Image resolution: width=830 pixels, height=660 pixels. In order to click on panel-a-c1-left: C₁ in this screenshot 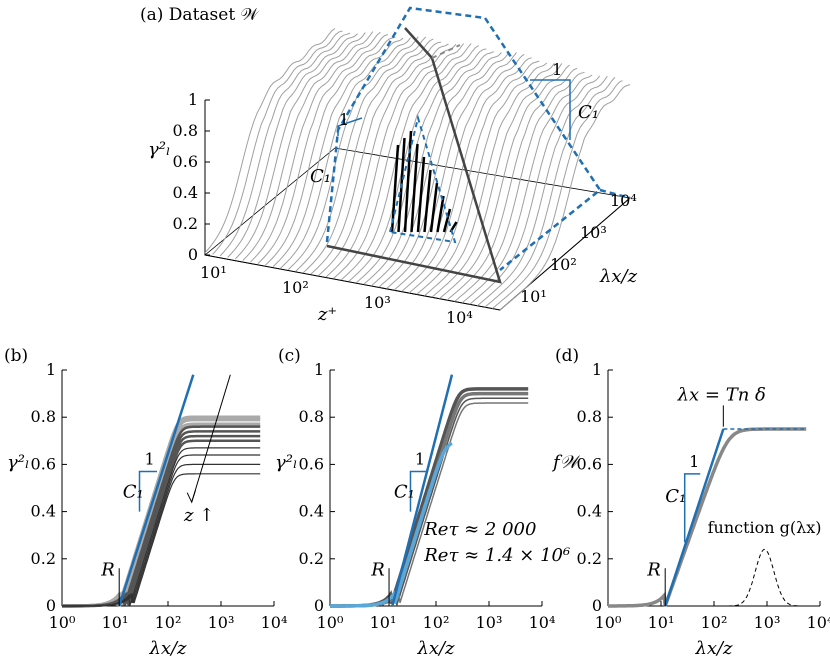, I will do `click(320, 176)`.